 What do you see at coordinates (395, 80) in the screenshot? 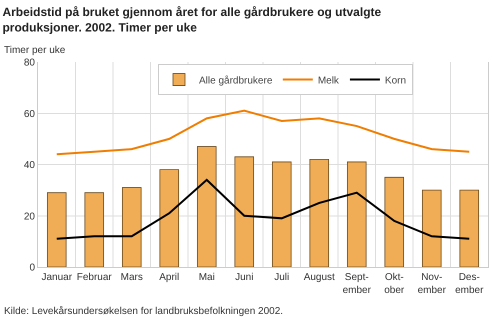
I see `legend-label: Korn` at bounding box center [395, 80].